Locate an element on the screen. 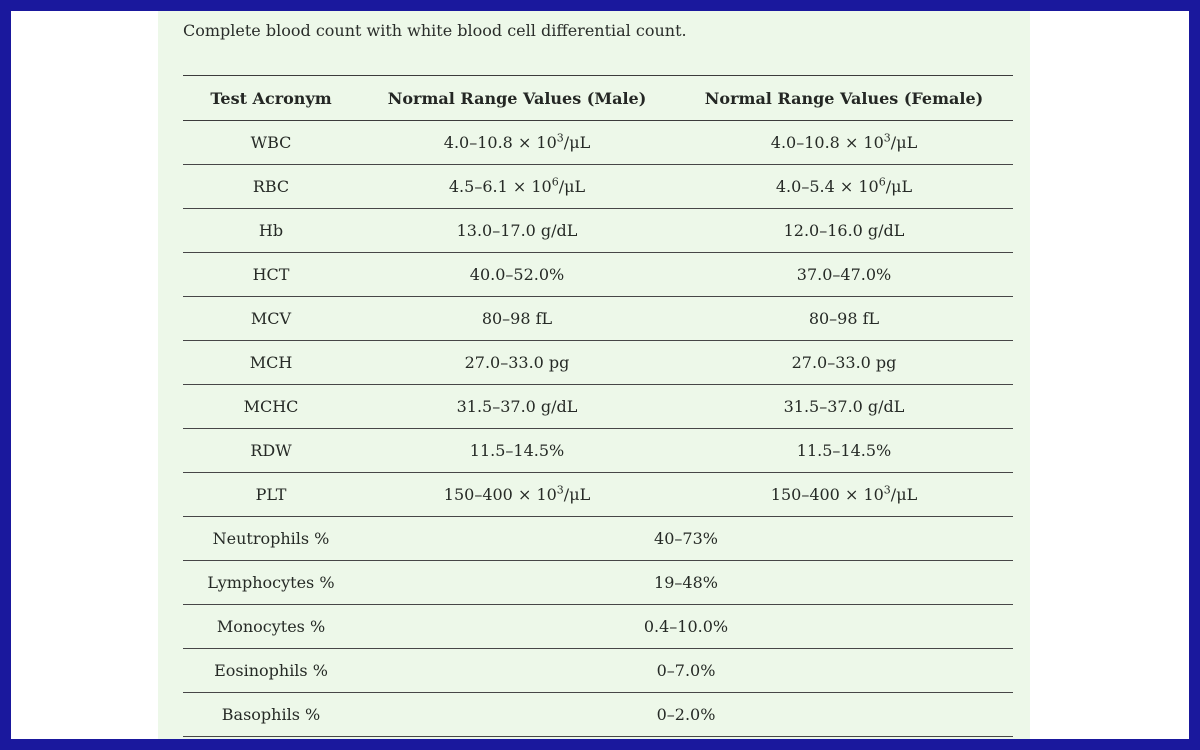 This screenshot has height=750, width=1200. value-cell: 0–7.0% is located at coordinates (686, 670).